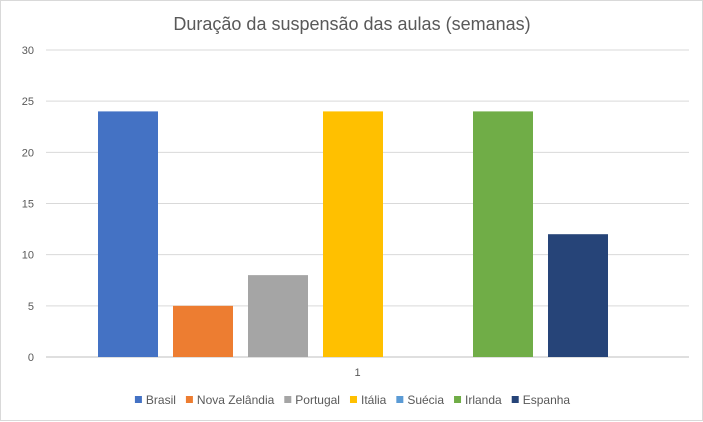 Image resolution: width=703 pixels, height=422 pixels. I want to click on x-tick-label: 1, so click(357, 373).